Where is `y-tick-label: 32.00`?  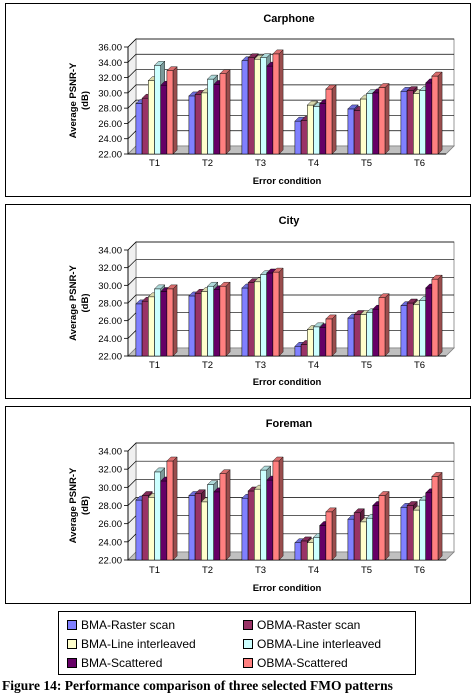
y-tick-label: 32.00 is located at coordinates (110, 78).